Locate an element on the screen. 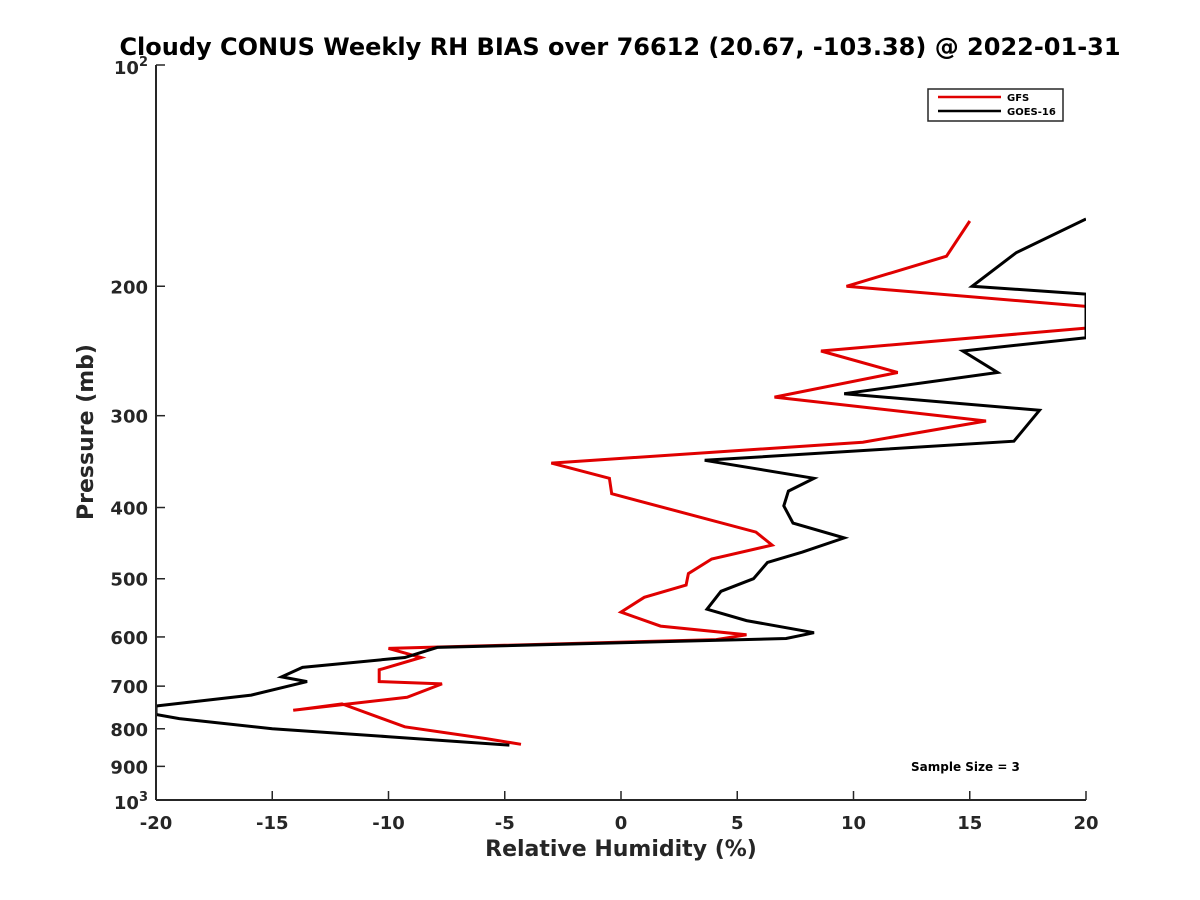 The width and height of the screenshot is (1200, 900). legend-box is located at coordinates (995, 105).